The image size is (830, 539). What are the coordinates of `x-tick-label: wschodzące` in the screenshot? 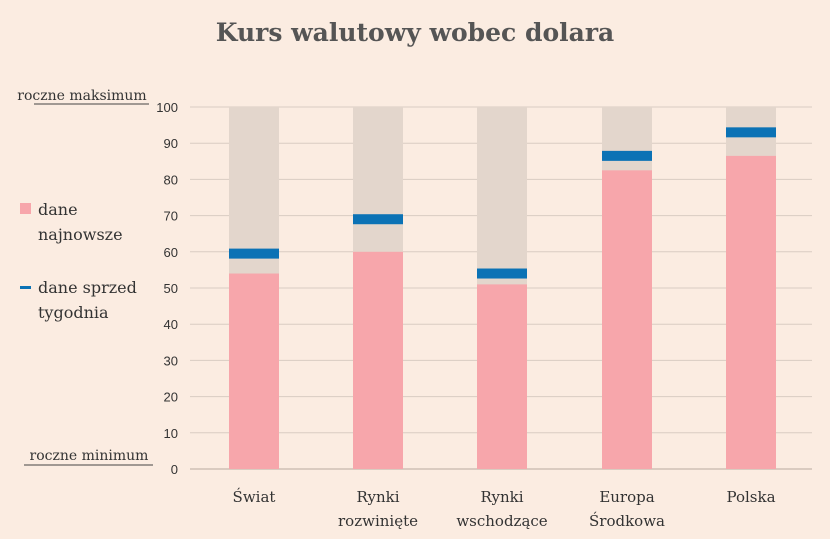 It's located at (501, 521).